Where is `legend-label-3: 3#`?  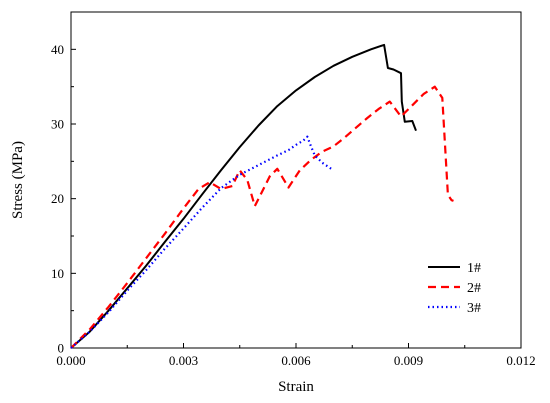
legend-label-3: 3# is located at coordinates (474, 308).